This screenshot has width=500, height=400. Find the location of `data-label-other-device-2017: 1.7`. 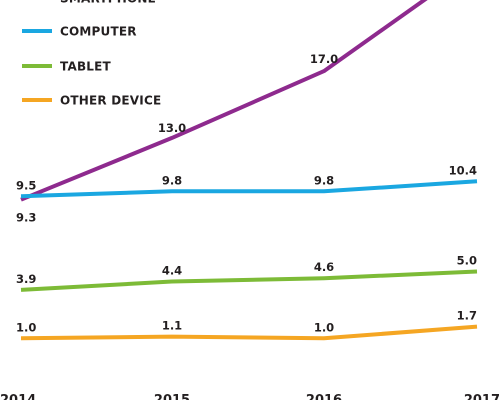

data-label-other-device-2017: 1.7 is located at coordinates (467, 316).